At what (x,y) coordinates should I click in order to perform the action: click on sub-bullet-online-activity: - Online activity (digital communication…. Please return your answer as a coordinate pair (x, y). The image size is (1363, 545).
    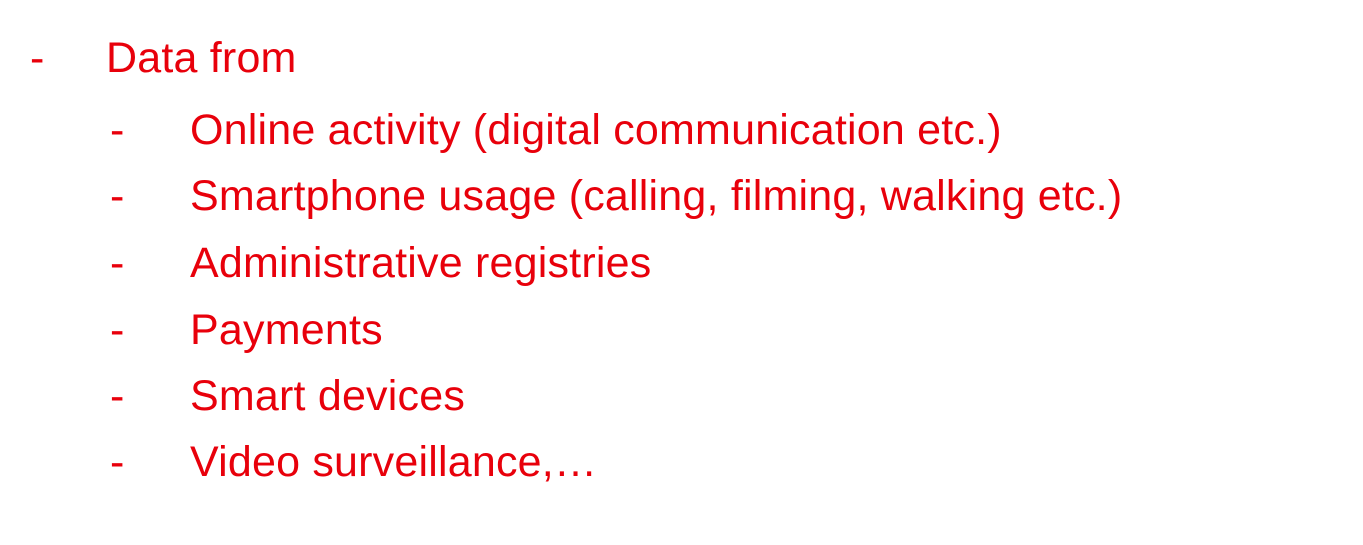
    Looking at the image, I should click on (556, 130).